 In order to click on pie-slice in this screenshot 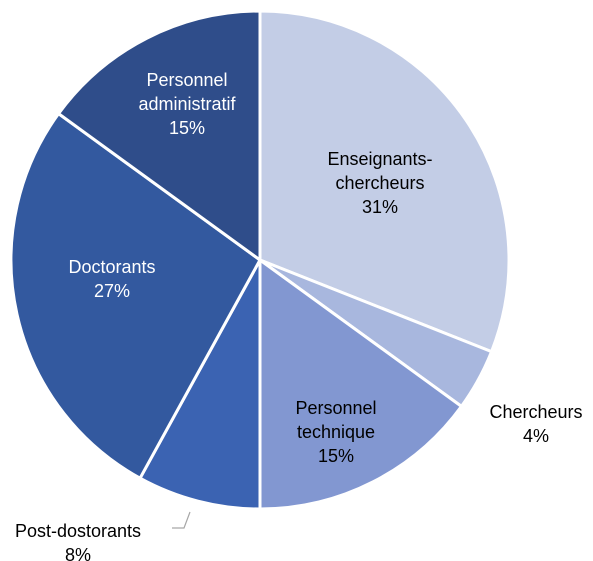, I will do `click(200, 385)`.